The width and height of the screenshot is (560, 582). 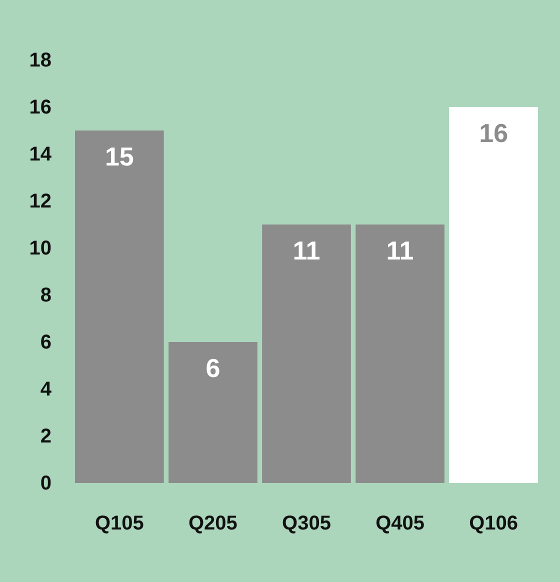 What do you see at coordinates (46, 343) in the screenshot?
I see `y-tick-label: 6` at bounding box center [46, 343].